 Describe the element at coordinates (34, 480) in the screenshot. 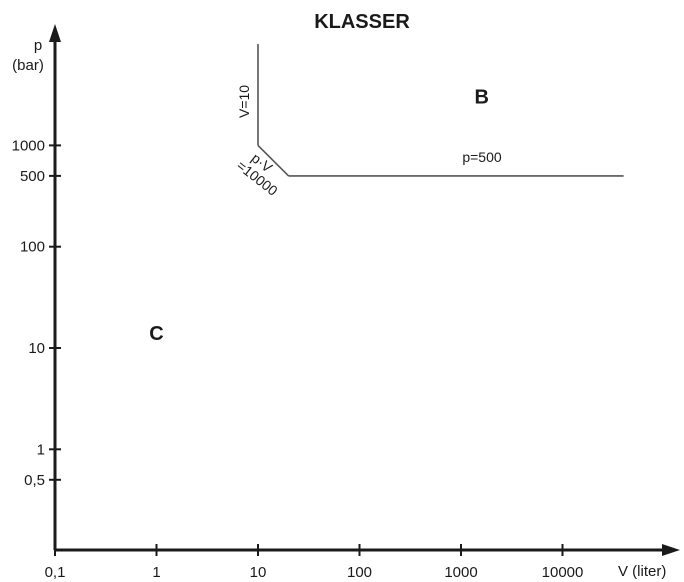

I see `y-tick-label: 0,5` at that location.